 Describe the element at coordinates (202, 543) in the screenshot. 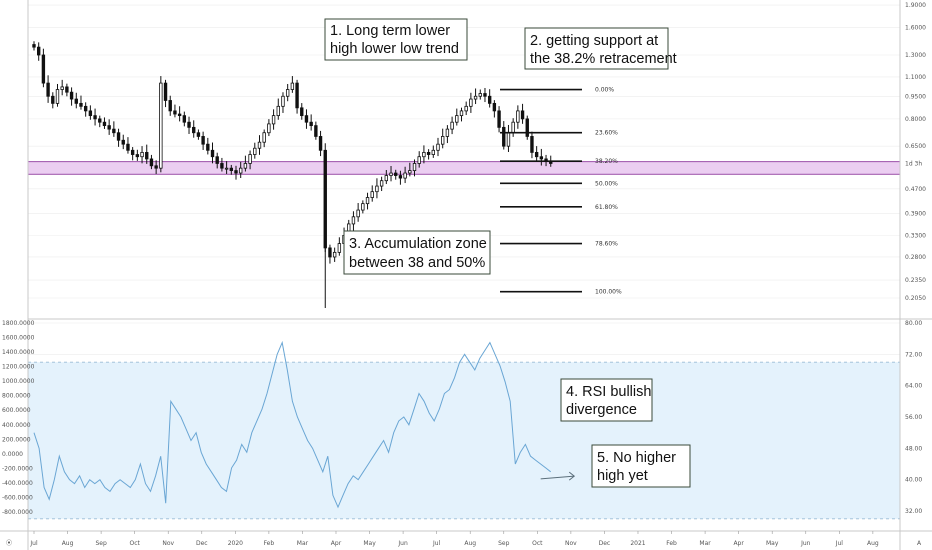

I see `time-tick-label: Dec` at that location.